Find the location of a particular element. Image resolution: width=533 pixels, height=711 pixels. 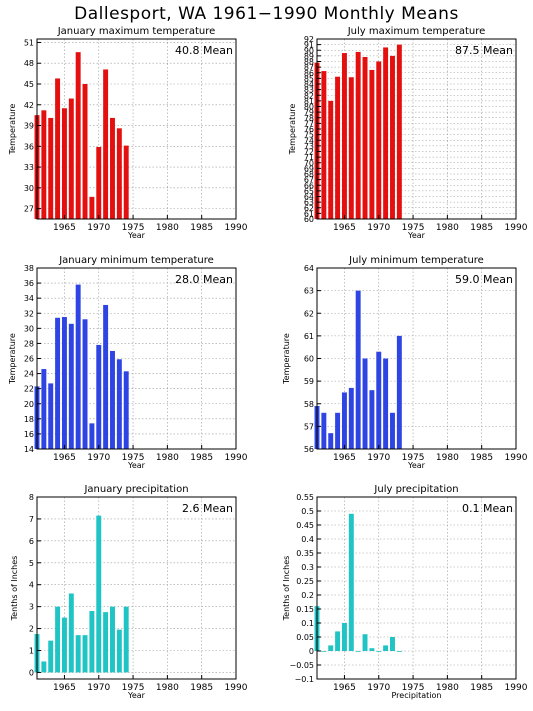

y-tick-label: 30 is located at coordinates (29, 188).